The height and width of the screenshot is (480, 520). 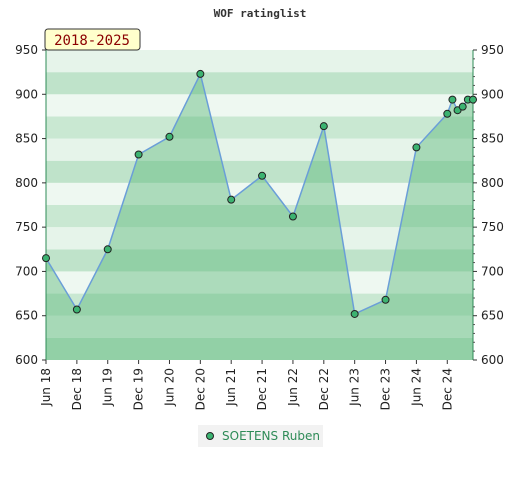 I want to click on x-tick-label: Jun 20, so click(x=169, y=387).